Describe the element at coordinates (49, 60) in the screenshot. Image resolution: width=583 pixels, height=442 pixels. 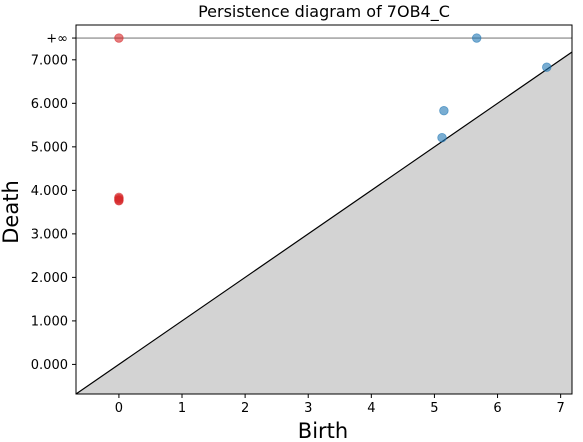
I see `y-tick-label: 7.000` at that location.